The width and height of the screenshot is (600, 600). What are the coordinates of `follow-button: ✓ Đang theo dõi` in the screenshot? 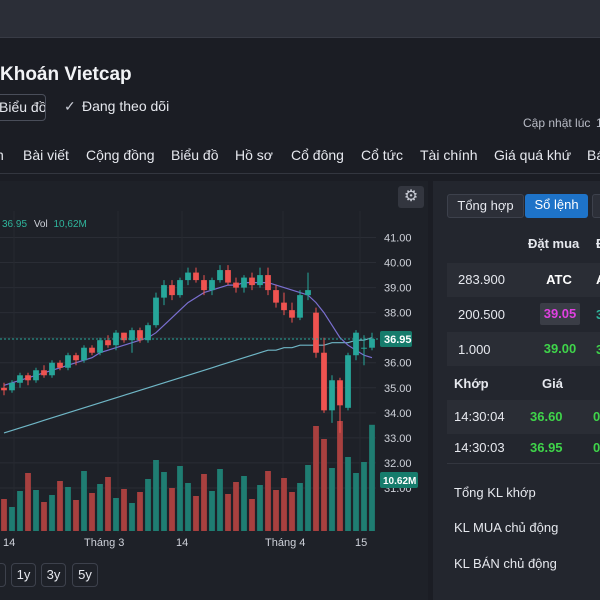 It's located at (116, 106).